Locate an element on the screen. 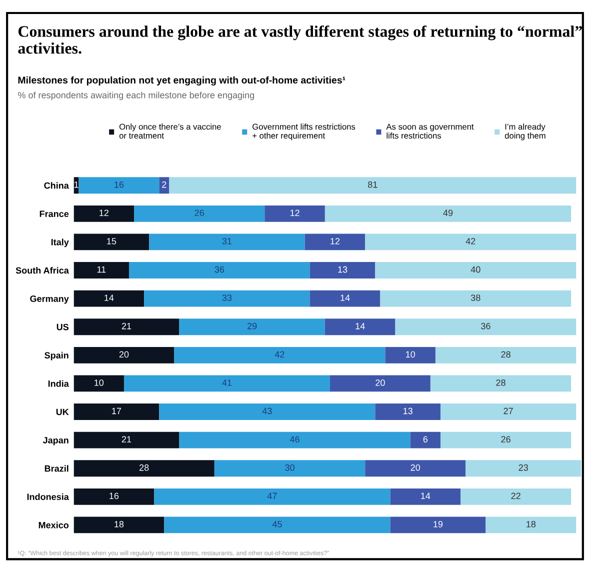 The image size is (590, 566). data-label: 46 is located at coordinates (295, 439).